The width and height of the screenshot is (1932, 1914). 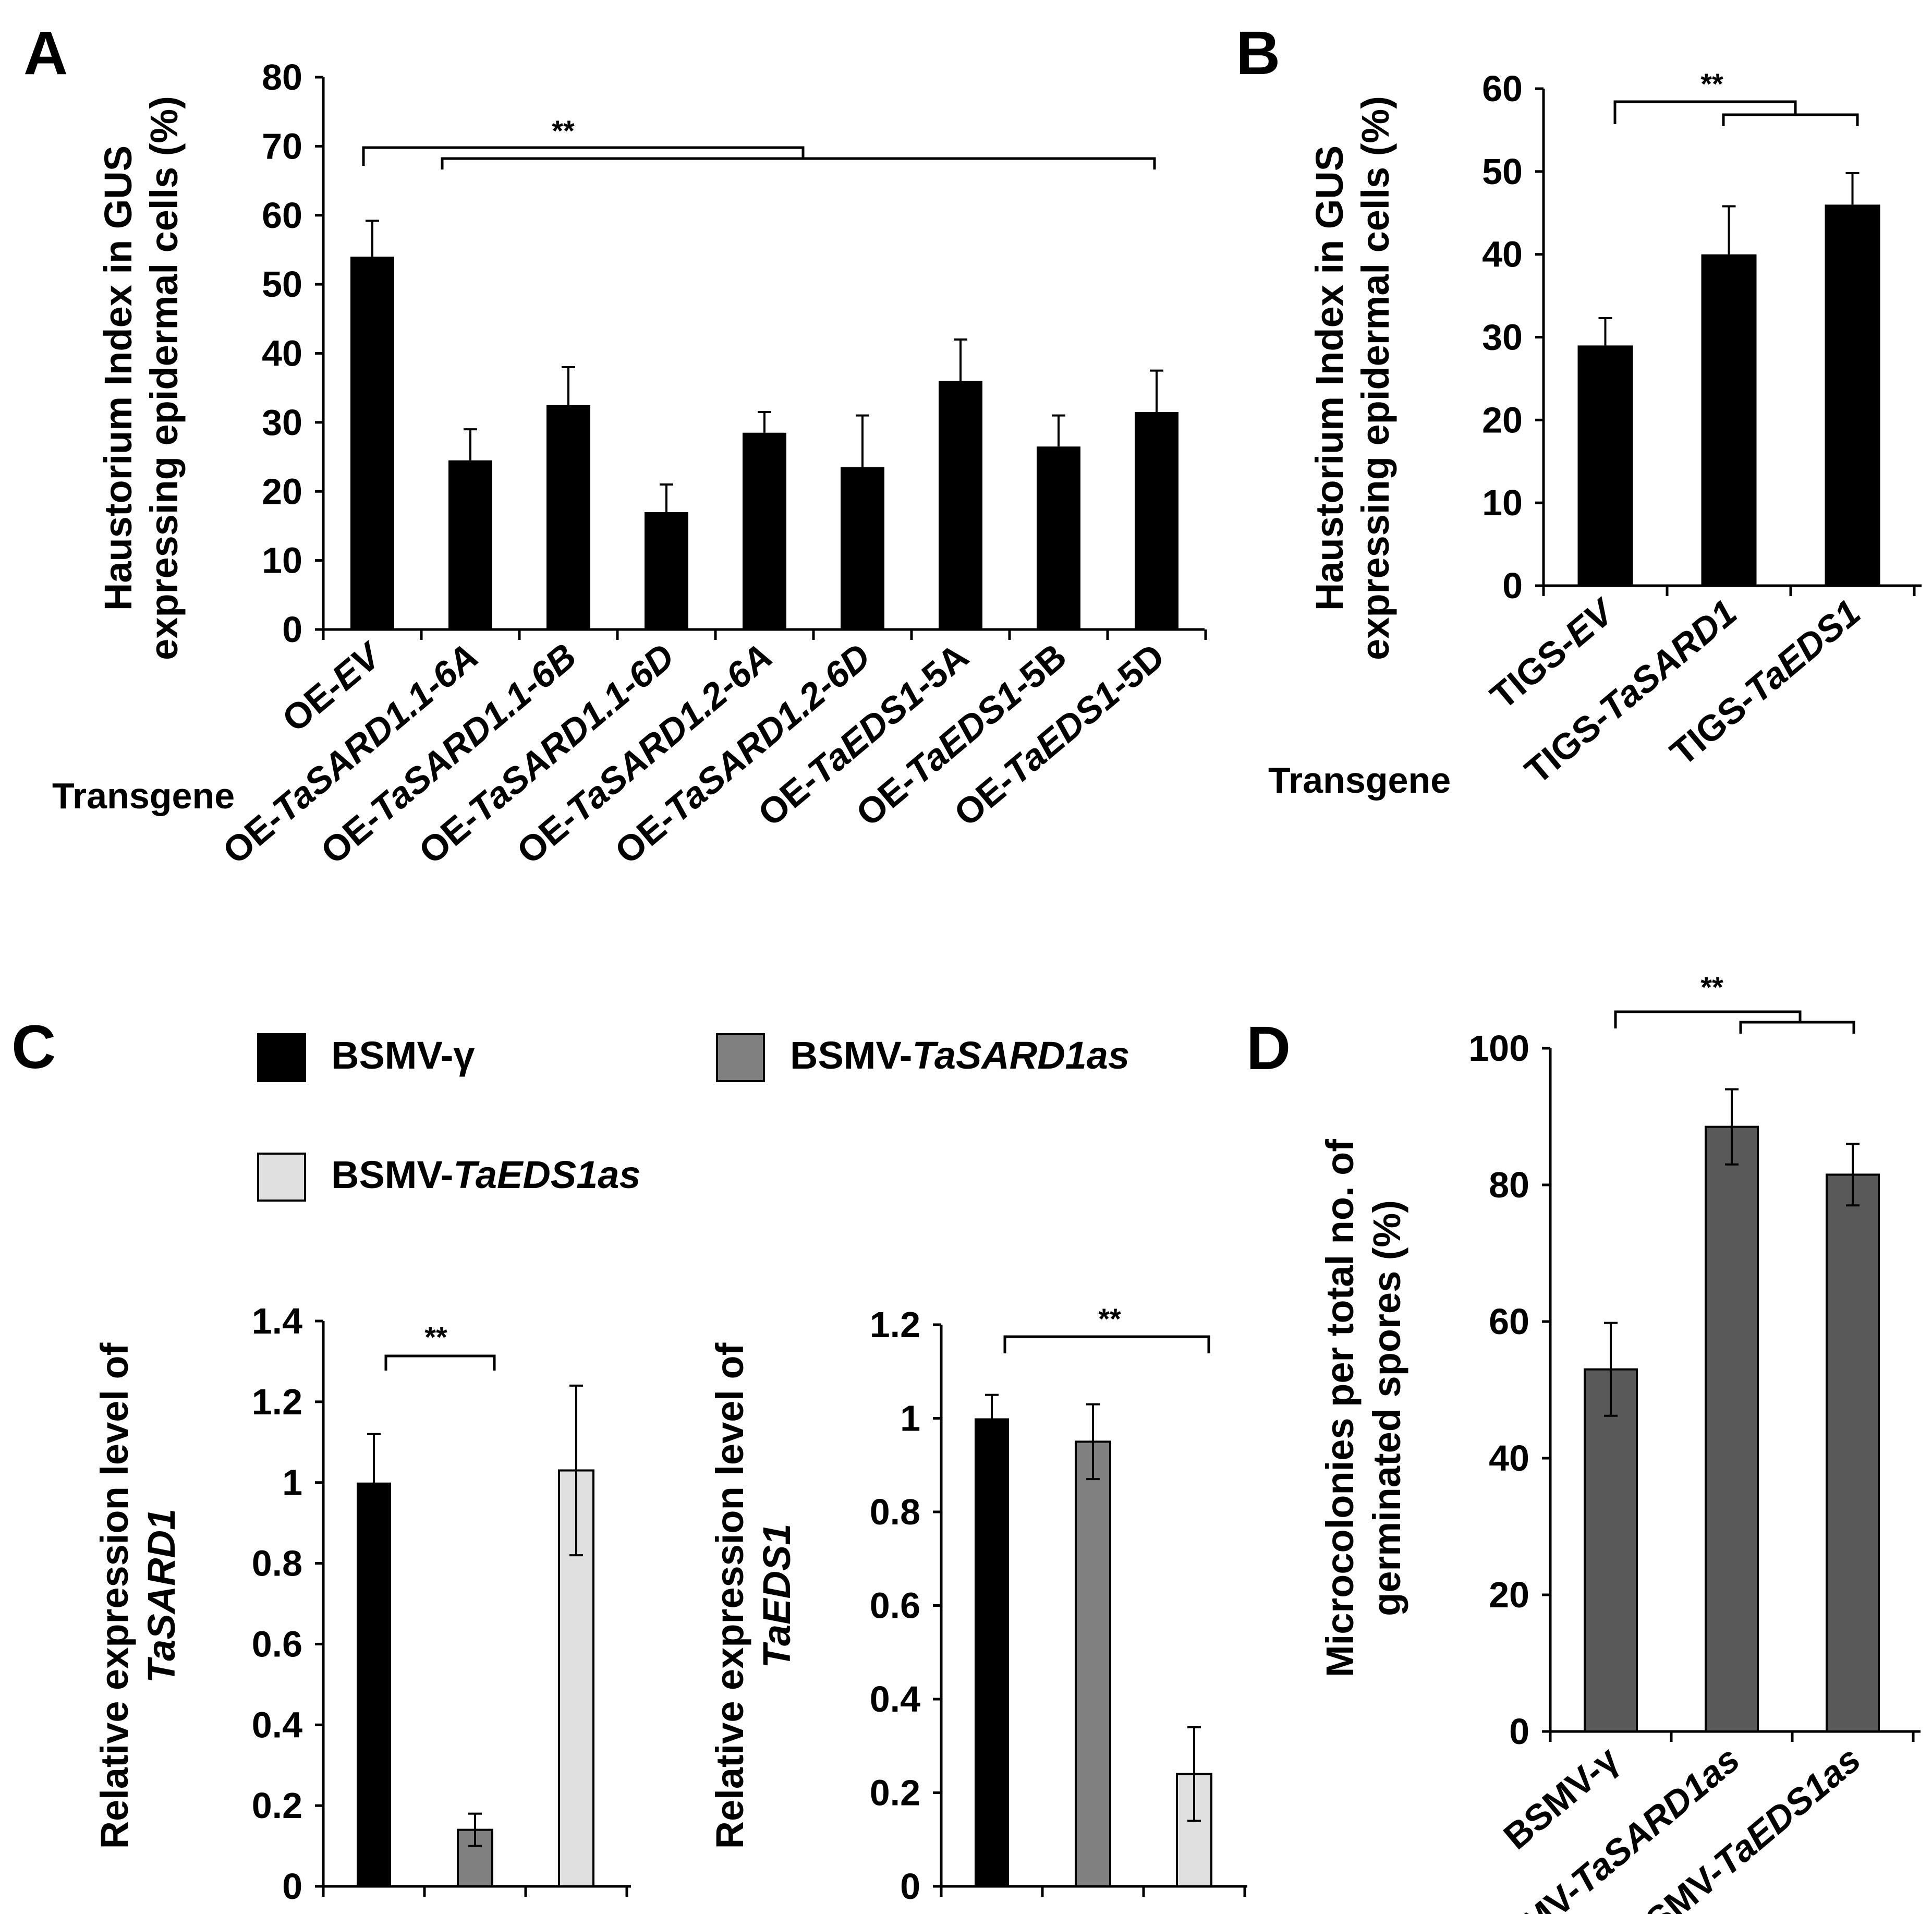 What do you see at coordinates (1258, 53) in the screenshot?
I see `panel-letter-b: B` at bounding box center [1258, 53].